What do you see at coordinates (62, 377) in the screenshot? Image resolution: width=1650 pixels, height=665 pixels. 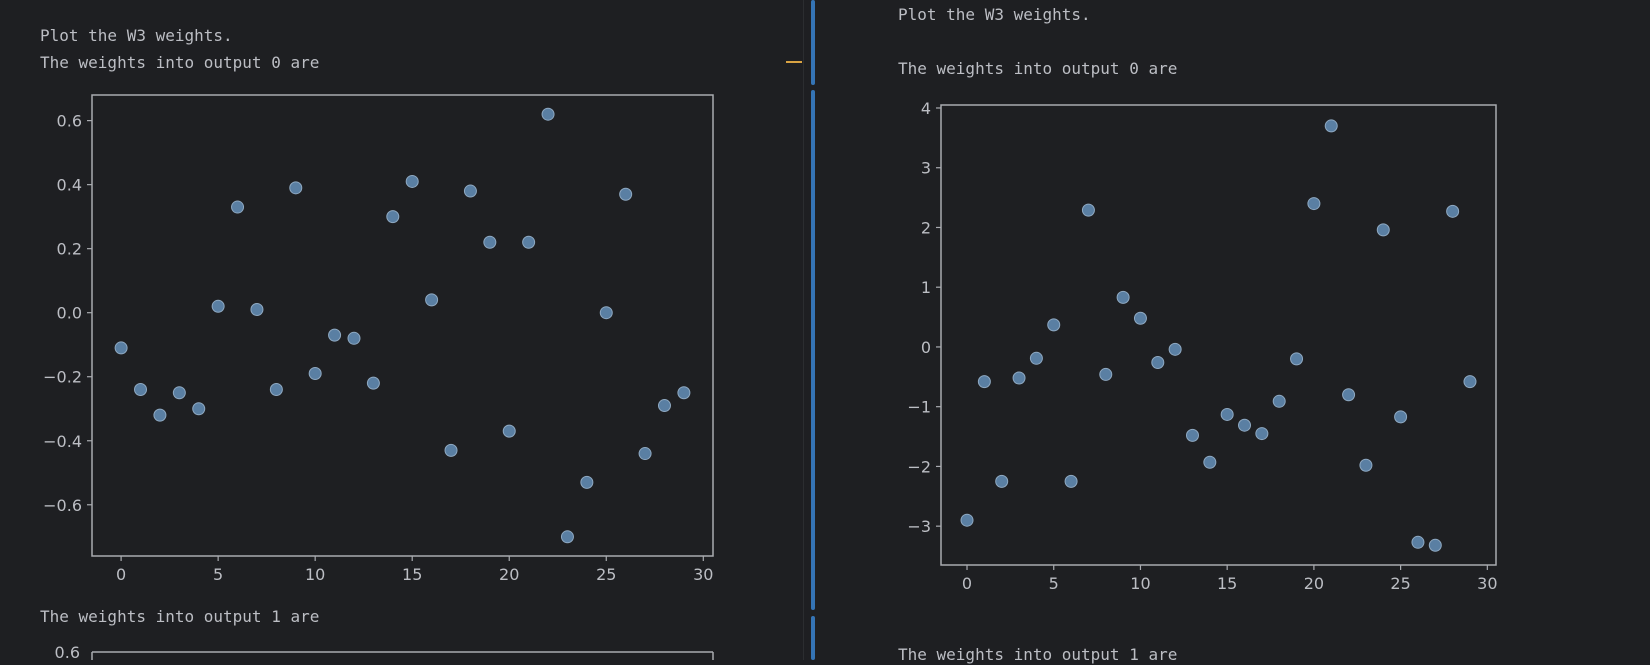 I see `y-tick-label: −0.2` at bounding box center [62, 377].